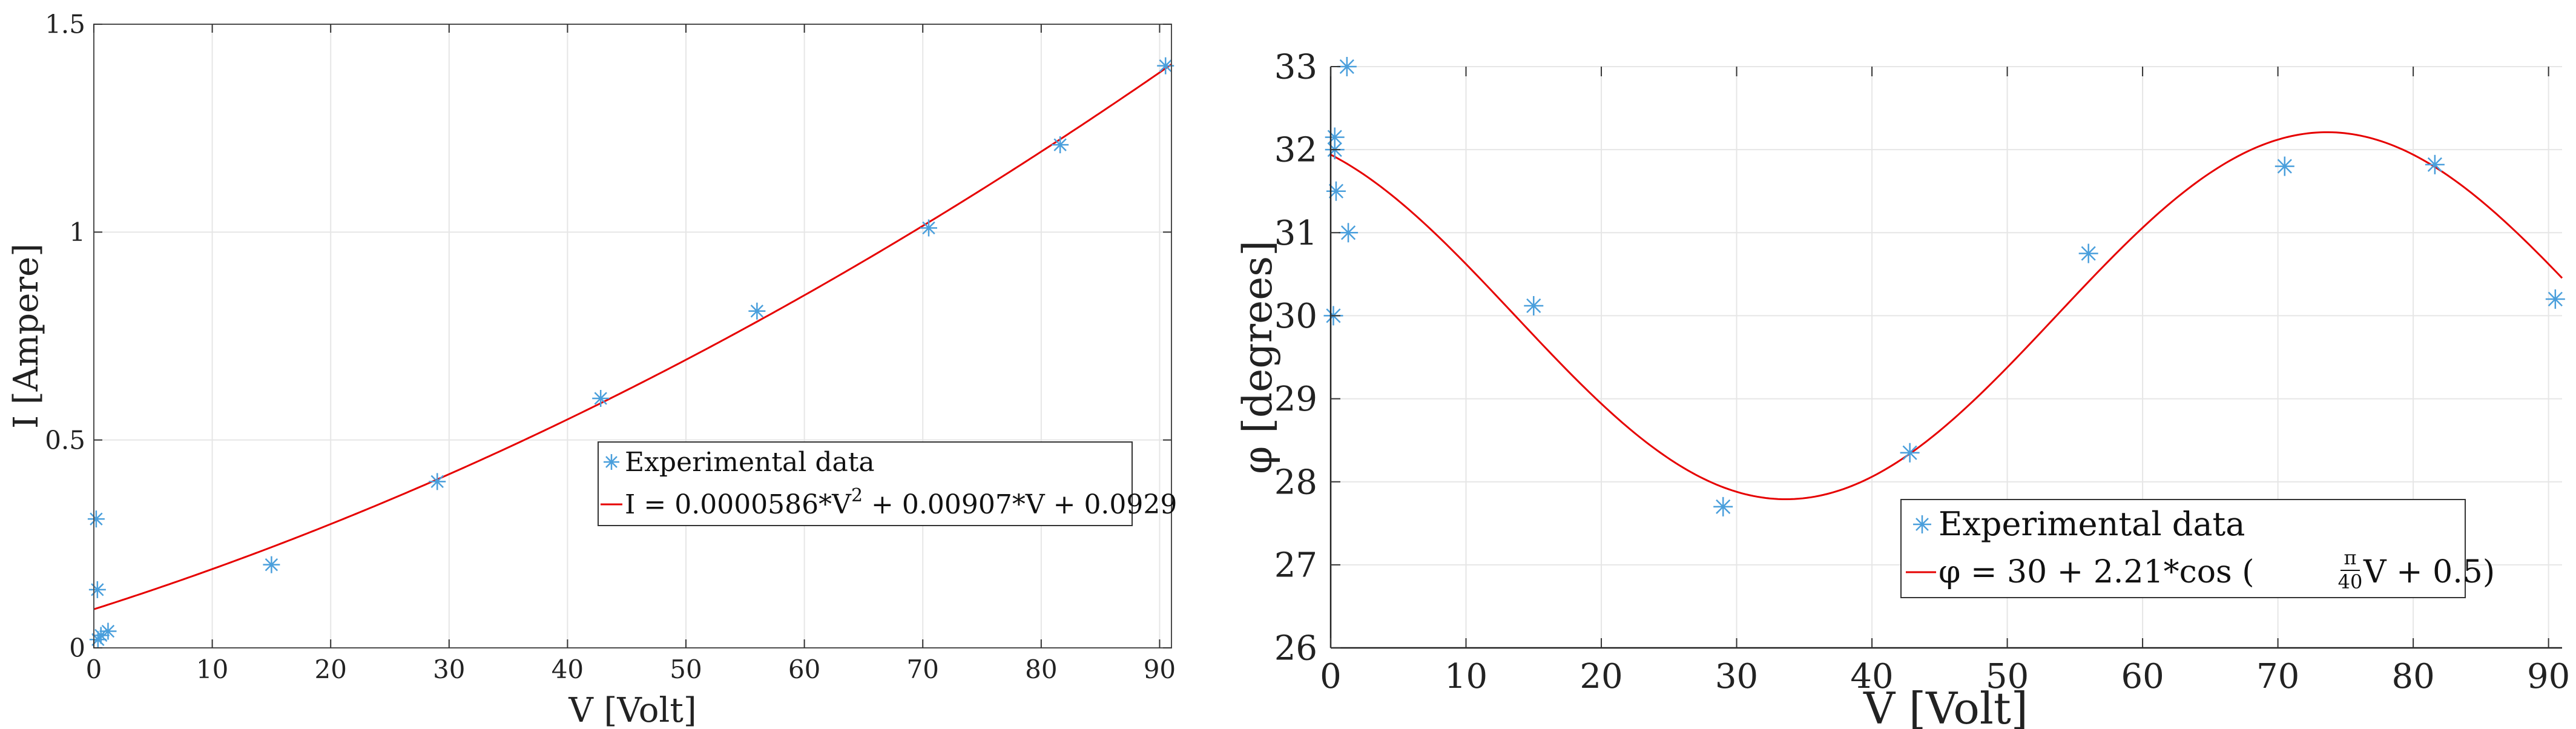 Image resolution: width=2576 pixels, height=729 pixels. What do you see at coordinates (1295, 482) in the screenshot?
I see `y-tick-label: 28` at bounding box center [1295, 482].